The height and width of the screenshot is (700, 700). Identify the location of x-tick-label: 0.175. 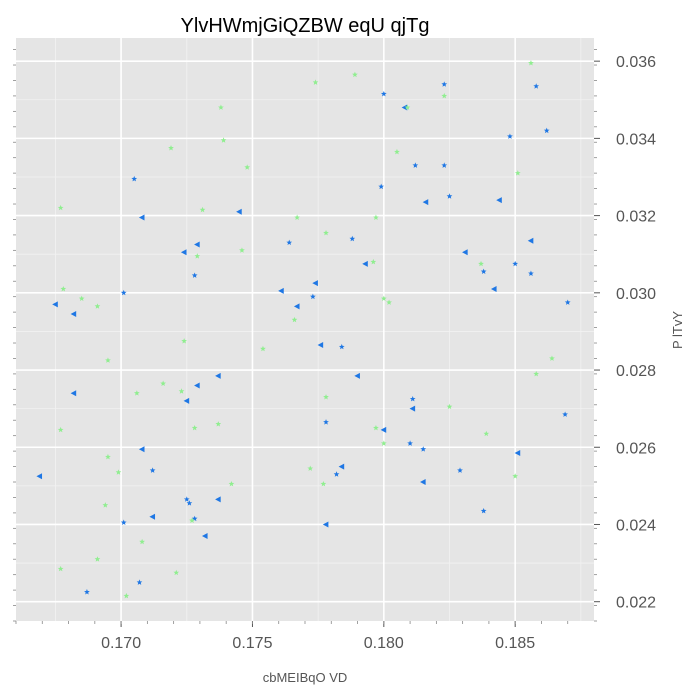
(252, 643).